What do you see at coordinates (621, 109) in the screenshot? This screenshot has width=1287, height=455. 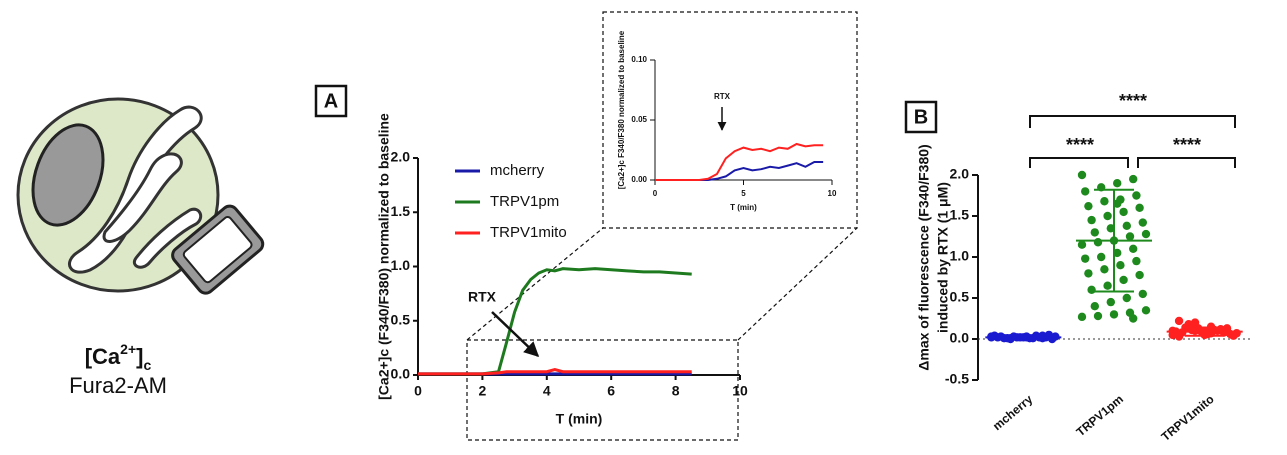 I see `y-axis-label: [Ca2+]c F340/F380 normalized to baseline` at bounding box center [621, 109].